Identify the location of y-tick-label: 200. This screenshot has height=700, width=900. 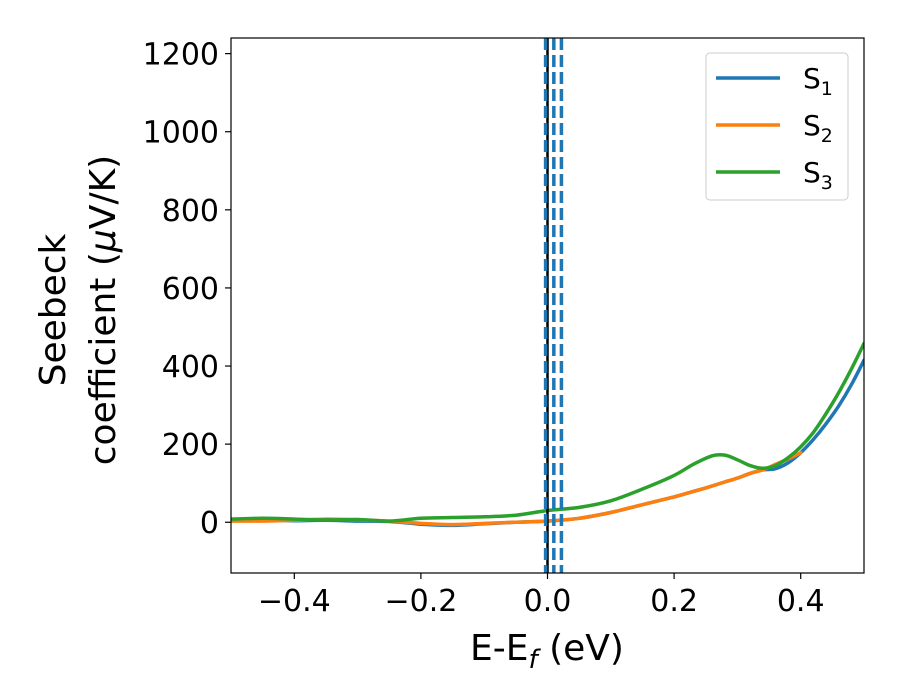
(190, 445).